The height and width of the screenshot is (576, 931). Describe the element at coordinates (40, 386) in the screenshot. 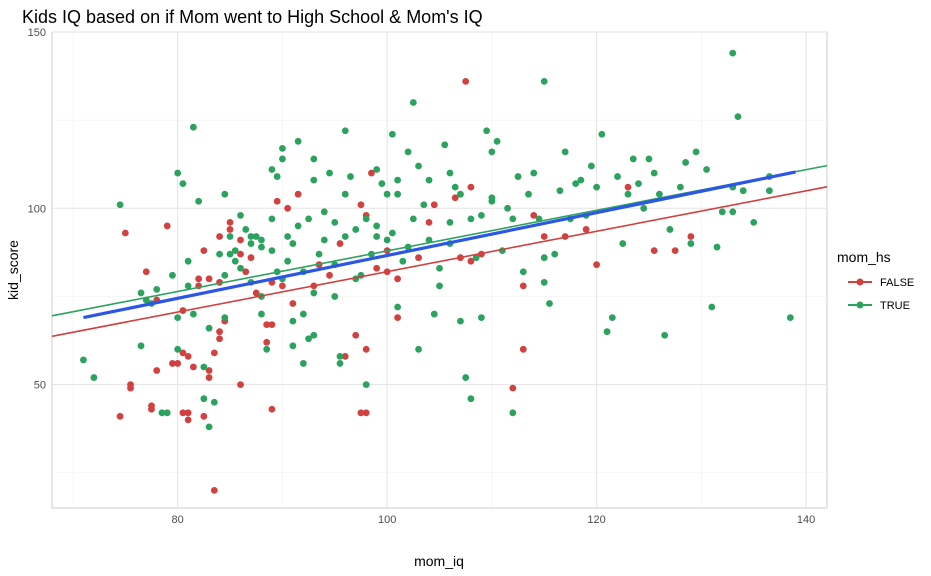

I see `y-tick-label: 50` at that location.